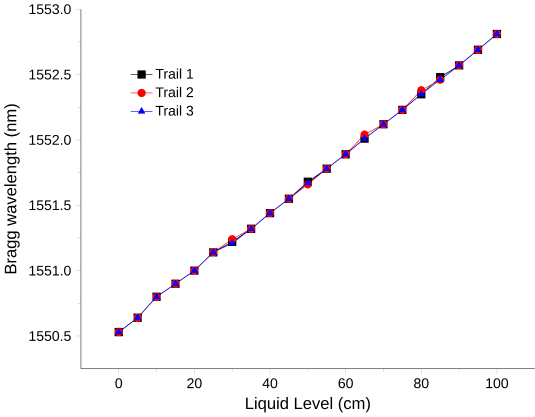  I want to click on y-tick-label: 1550.5, so click(50, 336).